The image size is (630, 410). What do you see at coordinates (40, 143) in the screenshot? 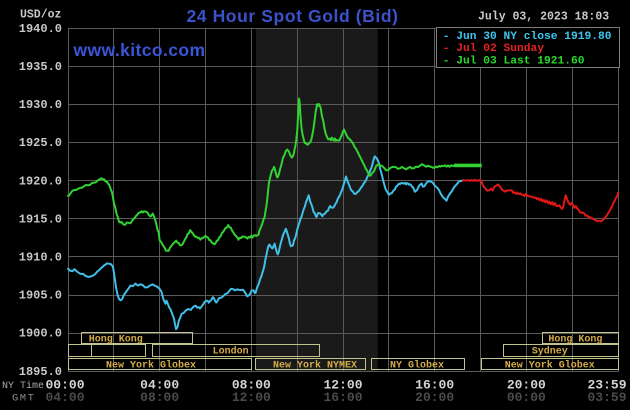
I see `svg-text: 1925.0` at bounding box center [40, 143].